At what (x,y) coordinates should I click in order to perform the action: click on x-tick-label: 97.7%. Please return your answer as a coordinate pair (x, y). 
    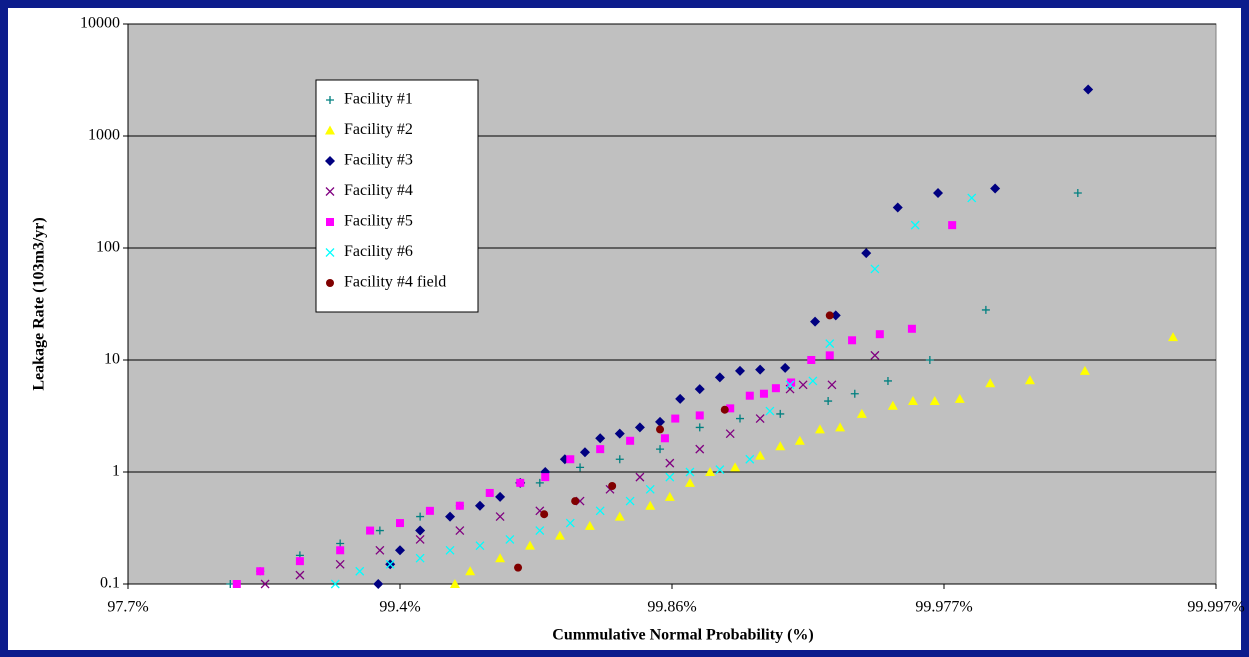
    Looking at the image, I should click on (127, 607).